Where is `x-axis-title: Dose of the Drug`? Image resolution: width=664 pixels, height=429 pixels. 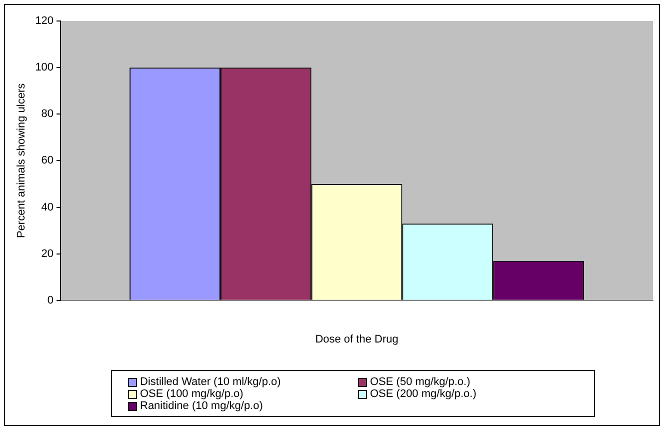
x-axis-title: Dose of the Drug is located at coordinates (356, 339).